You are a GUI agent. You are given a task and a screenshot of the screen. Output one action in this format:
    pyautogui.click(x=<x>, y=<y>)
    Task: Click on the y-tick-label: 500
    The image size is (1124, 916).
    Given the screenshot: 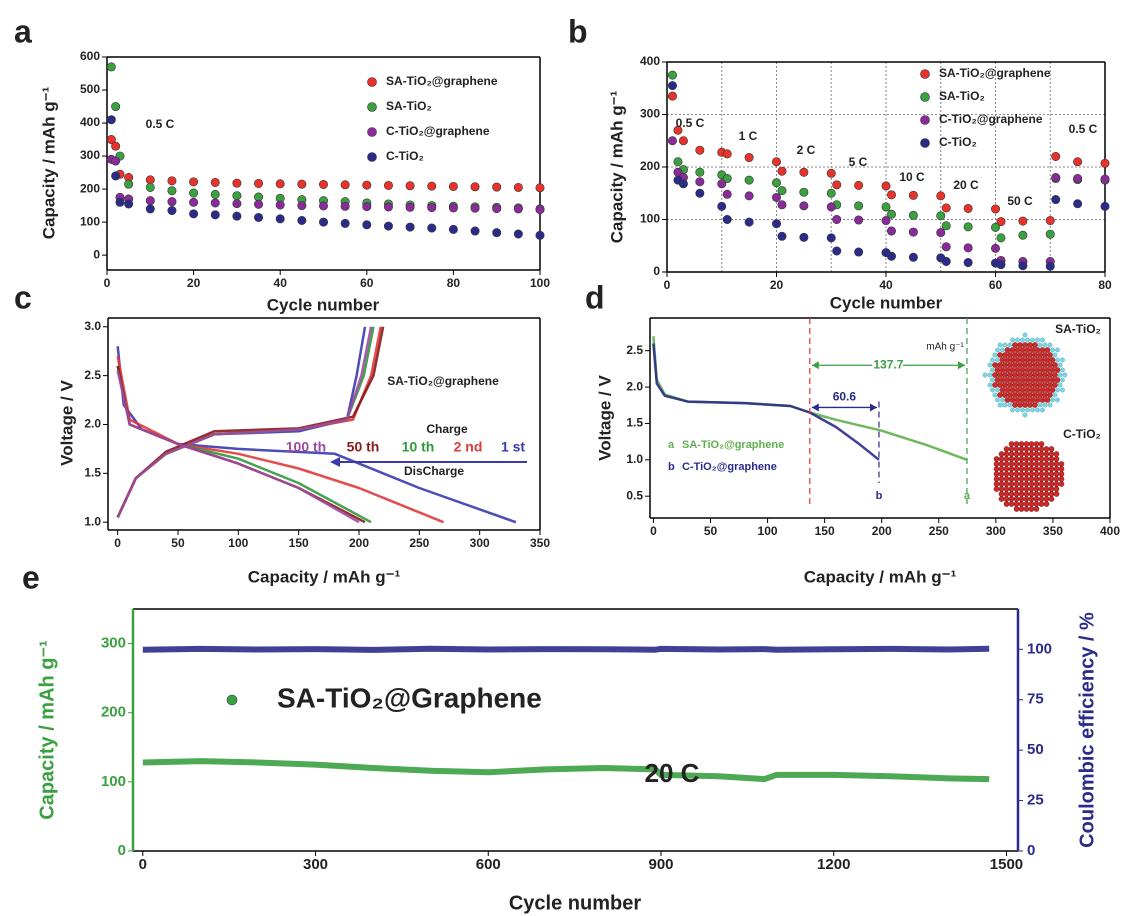 What is the action you would take?
    pyautogui.click(x=90, y=89)
    